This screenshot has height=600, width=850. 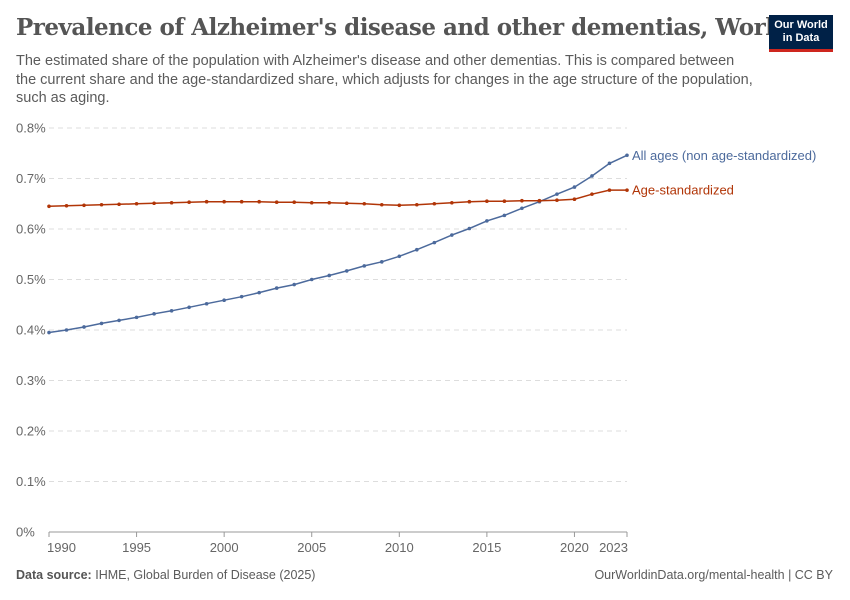 What do you see at coordinates (31, 481) in the screenshot?
I see `y-tick-label: 0.1%` at bounding box center [31, 481].